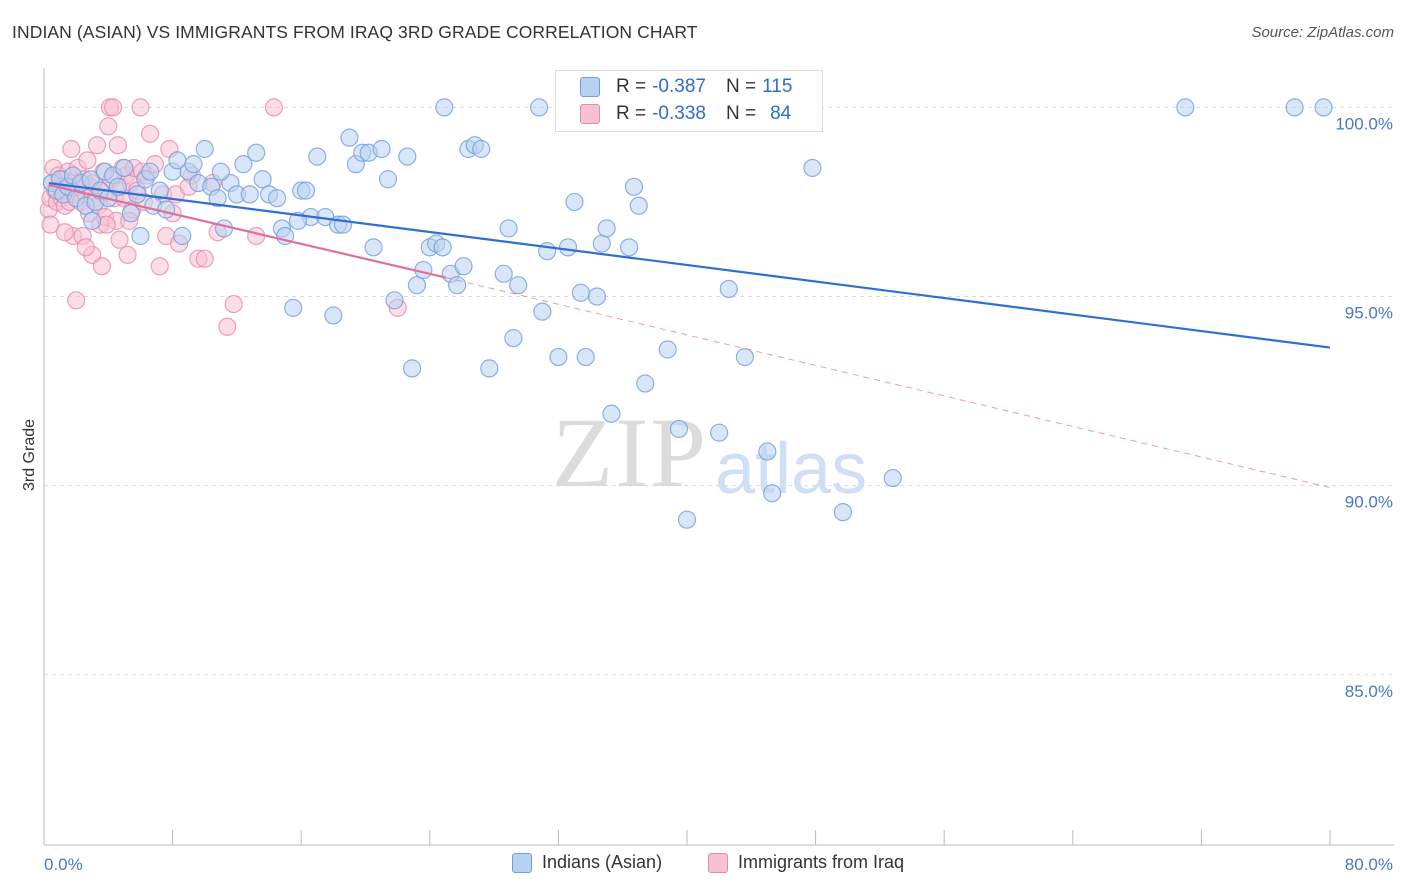 The width and height of the screenshot is (1406, 892). I want to click on legend-row-indians: R = -0.387 N = 115, so click(686, 87).